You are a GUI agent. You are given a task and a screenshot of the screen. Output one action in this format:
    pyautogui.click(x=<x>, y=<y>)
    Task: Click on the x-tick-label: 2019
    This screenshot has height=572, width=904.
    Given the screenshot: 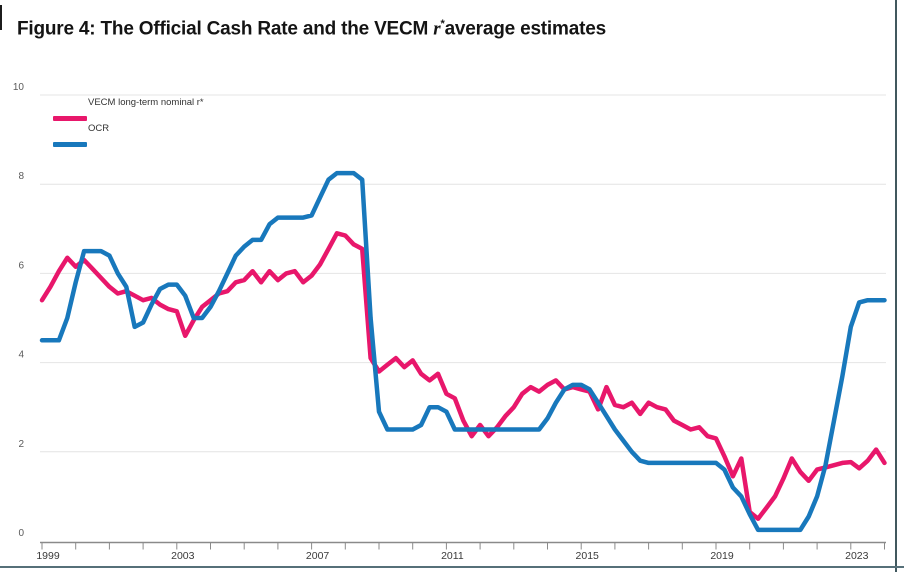 What is the action you would take?
    pyautogui.click(x=722, y=556)
    